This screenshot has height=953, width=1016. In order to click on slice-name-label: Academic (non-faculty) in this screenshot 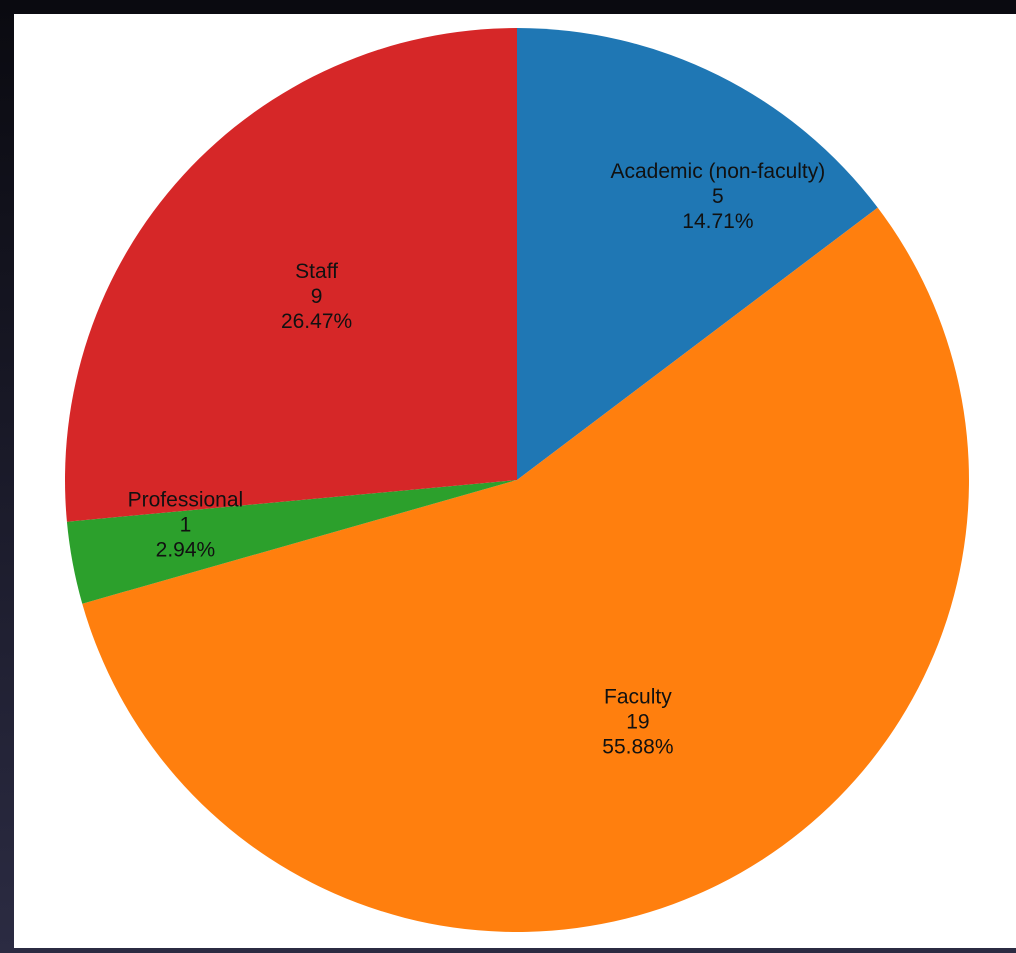, I will do `click(718, 171)`.